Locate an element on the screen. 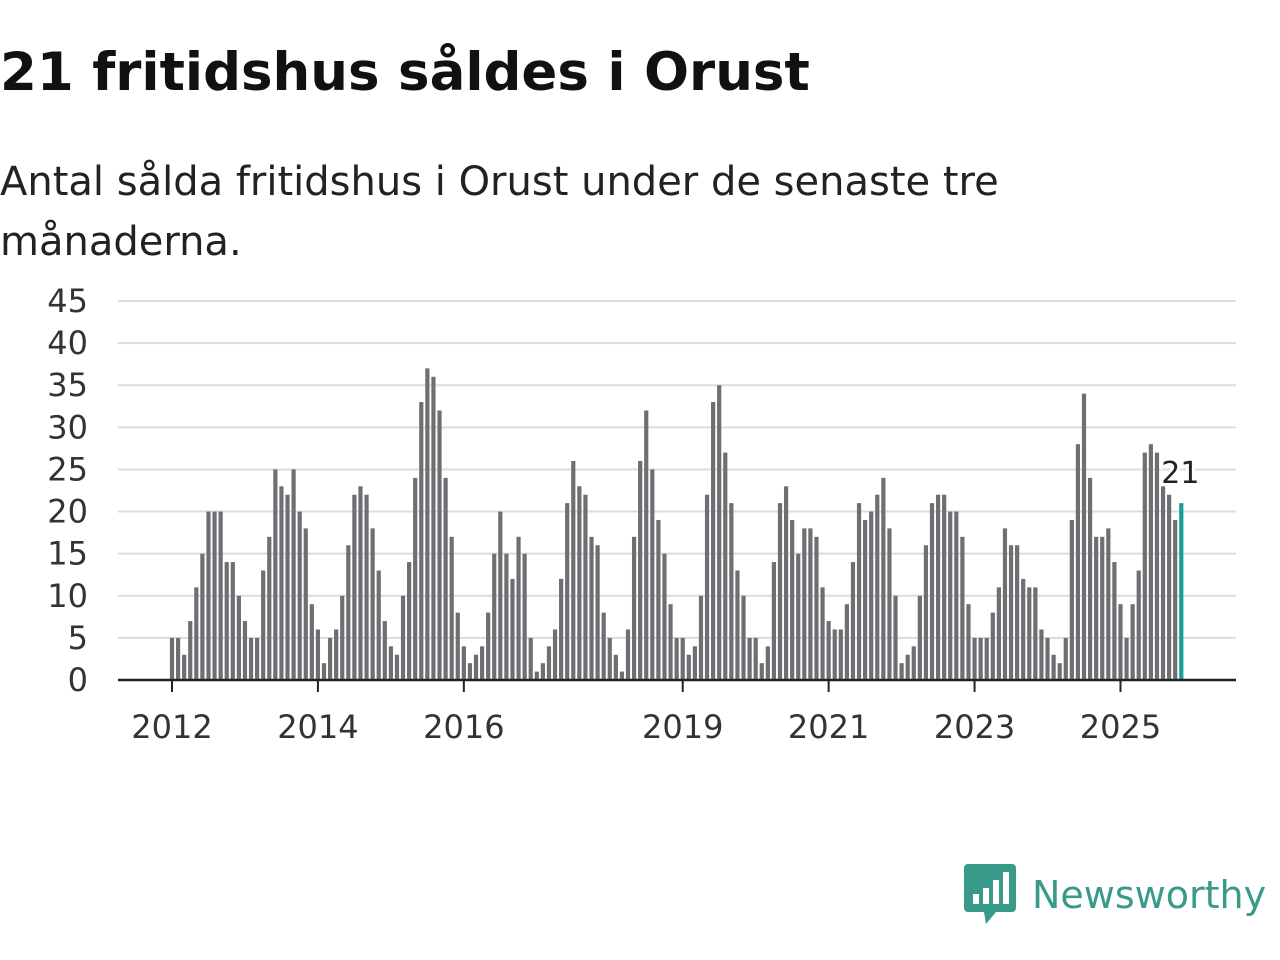 The image size is (1280, 960). x-tick-label: 2012 is located at coordinates (171, 727).